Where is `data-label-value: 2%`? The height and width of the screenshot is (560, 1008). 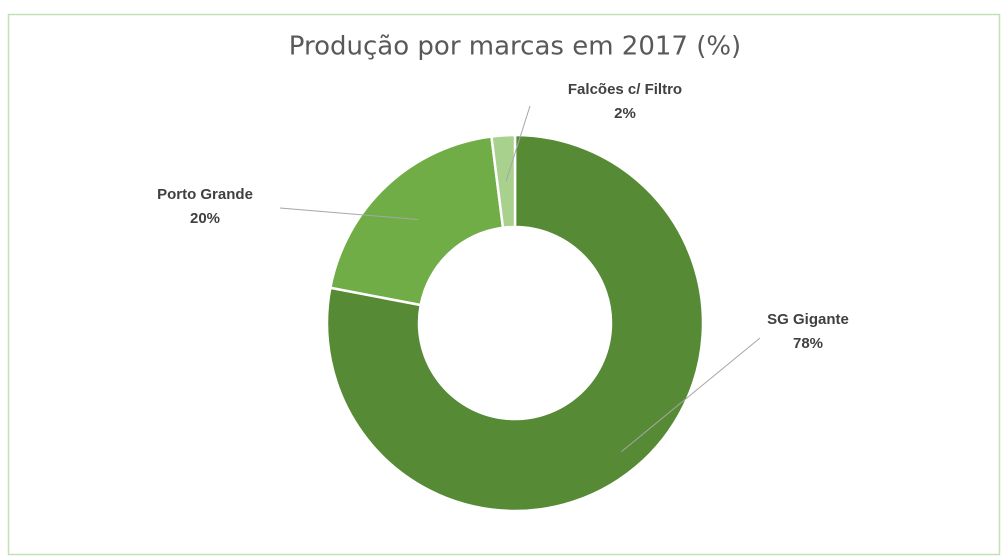 data-label-value: 2% is located at coordinates (625, 113).